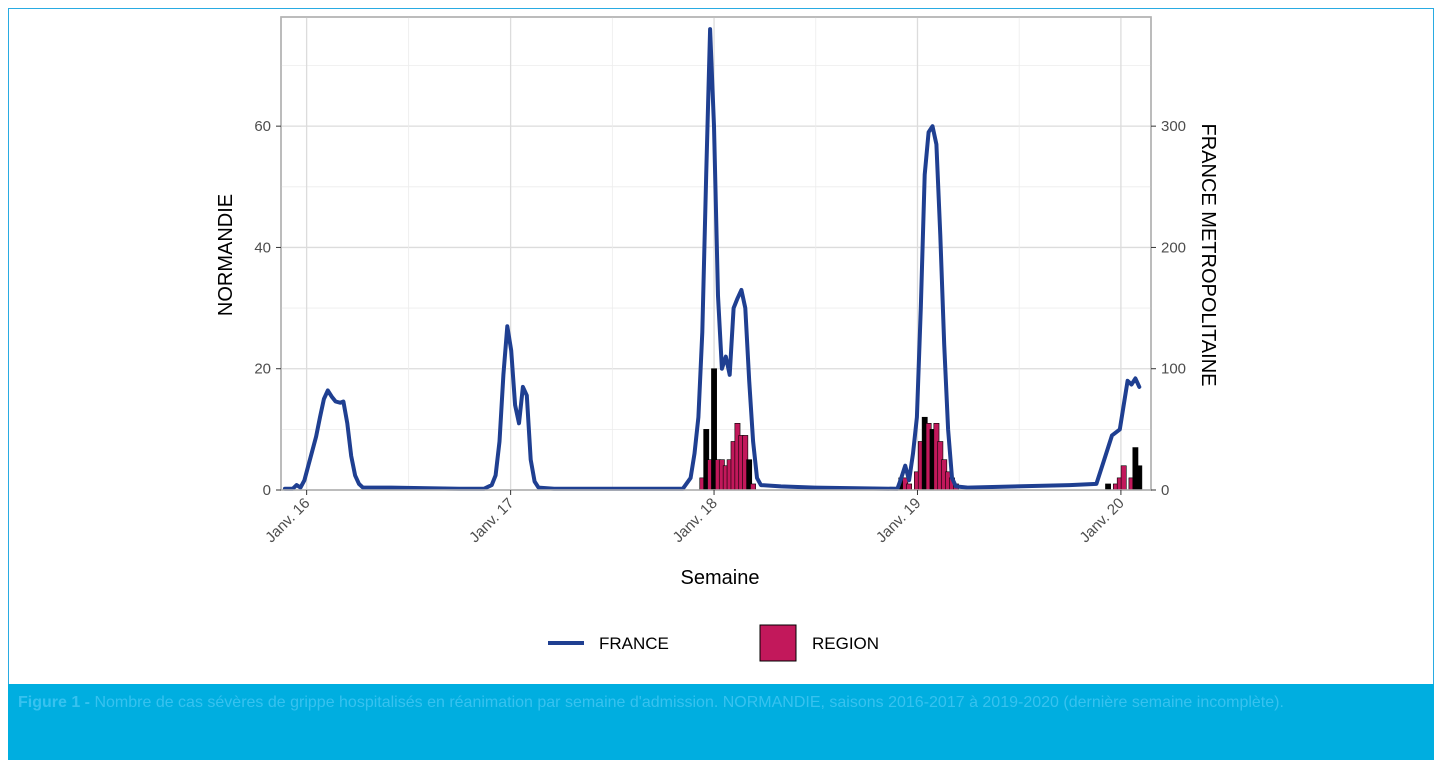 This screenshot has height=760, width=1442. What do you see at coordinates (1173, 247) in the screenshot?
I see `y-right-tick-label: 200` at bounding box center [1173, 247].